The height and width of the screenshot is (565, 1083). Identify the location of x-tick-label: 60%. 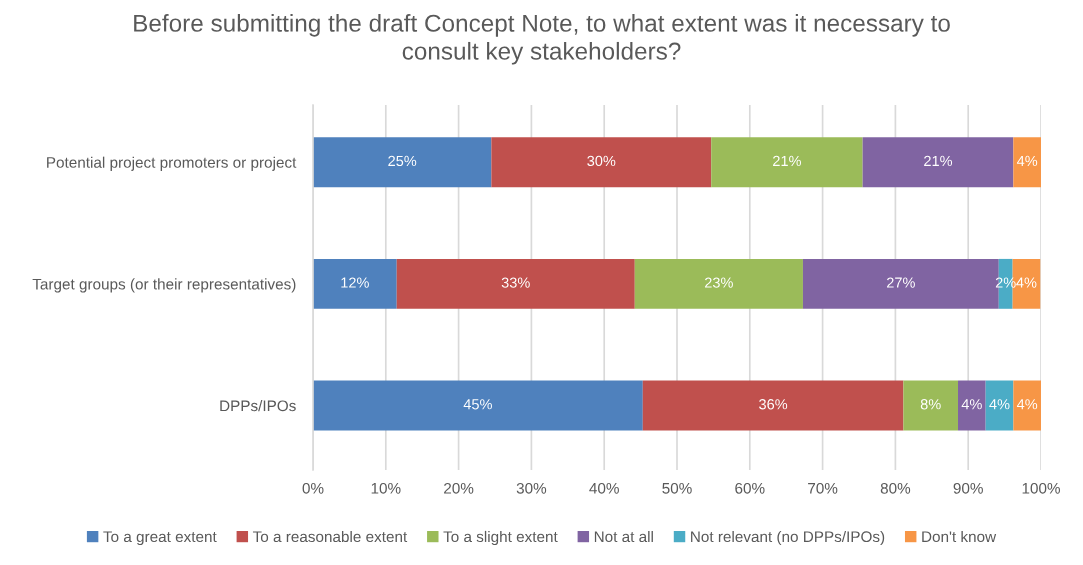
(750, 488).